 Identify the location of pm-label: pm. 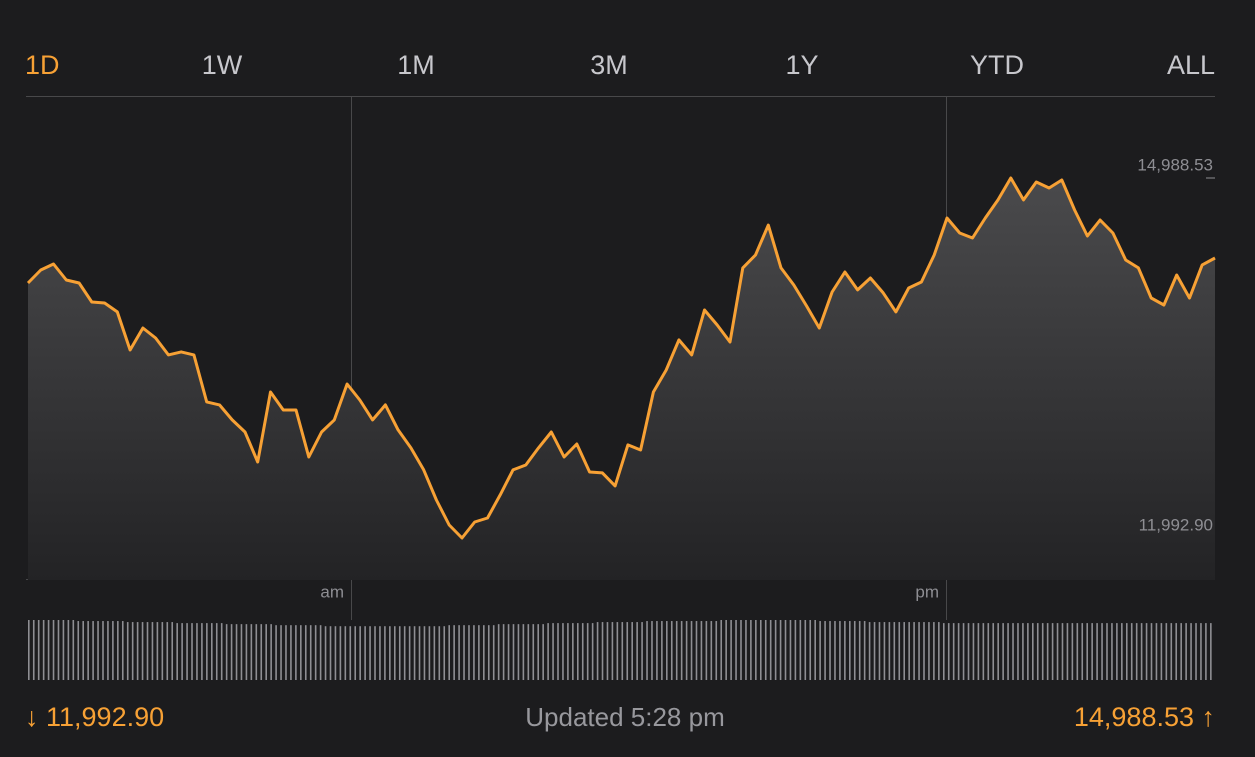
(927, 591).